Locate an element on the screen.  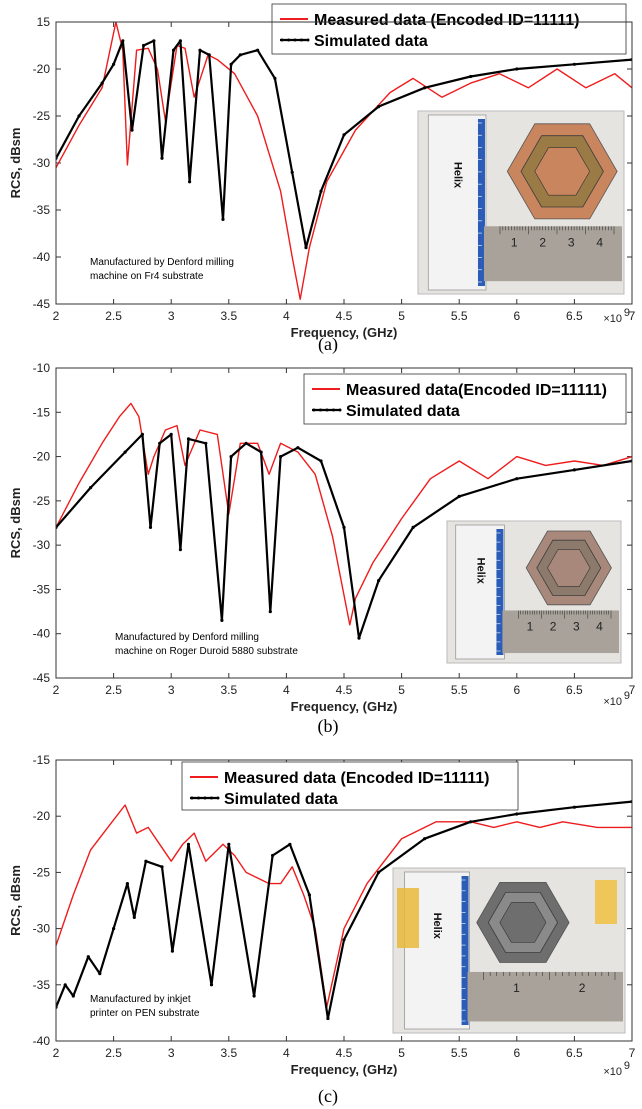
chart-2-photo-steel-ruler is located at coordinates (560, 632).